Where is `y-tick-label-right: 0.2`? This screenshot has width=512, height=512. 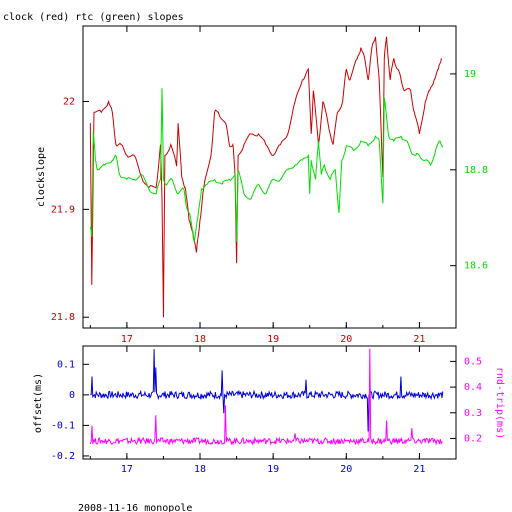
y-tick-label-right: 0.2 is located at coordinates (473, 438).